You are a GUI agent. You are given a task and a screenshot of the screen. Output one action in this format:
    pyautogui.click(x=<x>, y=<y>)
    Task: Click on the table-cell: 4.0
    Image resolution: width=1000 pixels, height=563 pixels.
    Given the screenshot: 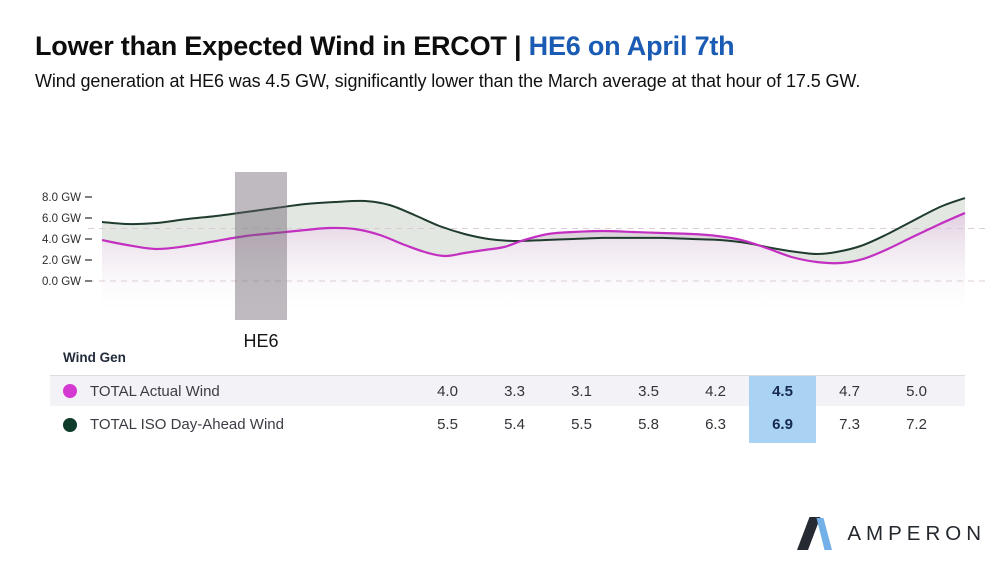 What is the action you would take?
    pyautogui.click(x=447, y=391)
    